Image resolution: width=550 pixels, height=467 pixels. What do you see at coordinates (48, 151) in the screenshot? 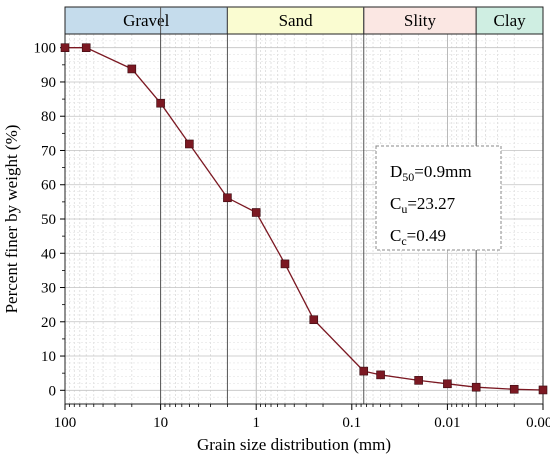
I see `y-tick-label: 70` at bounding box center [48, 151].